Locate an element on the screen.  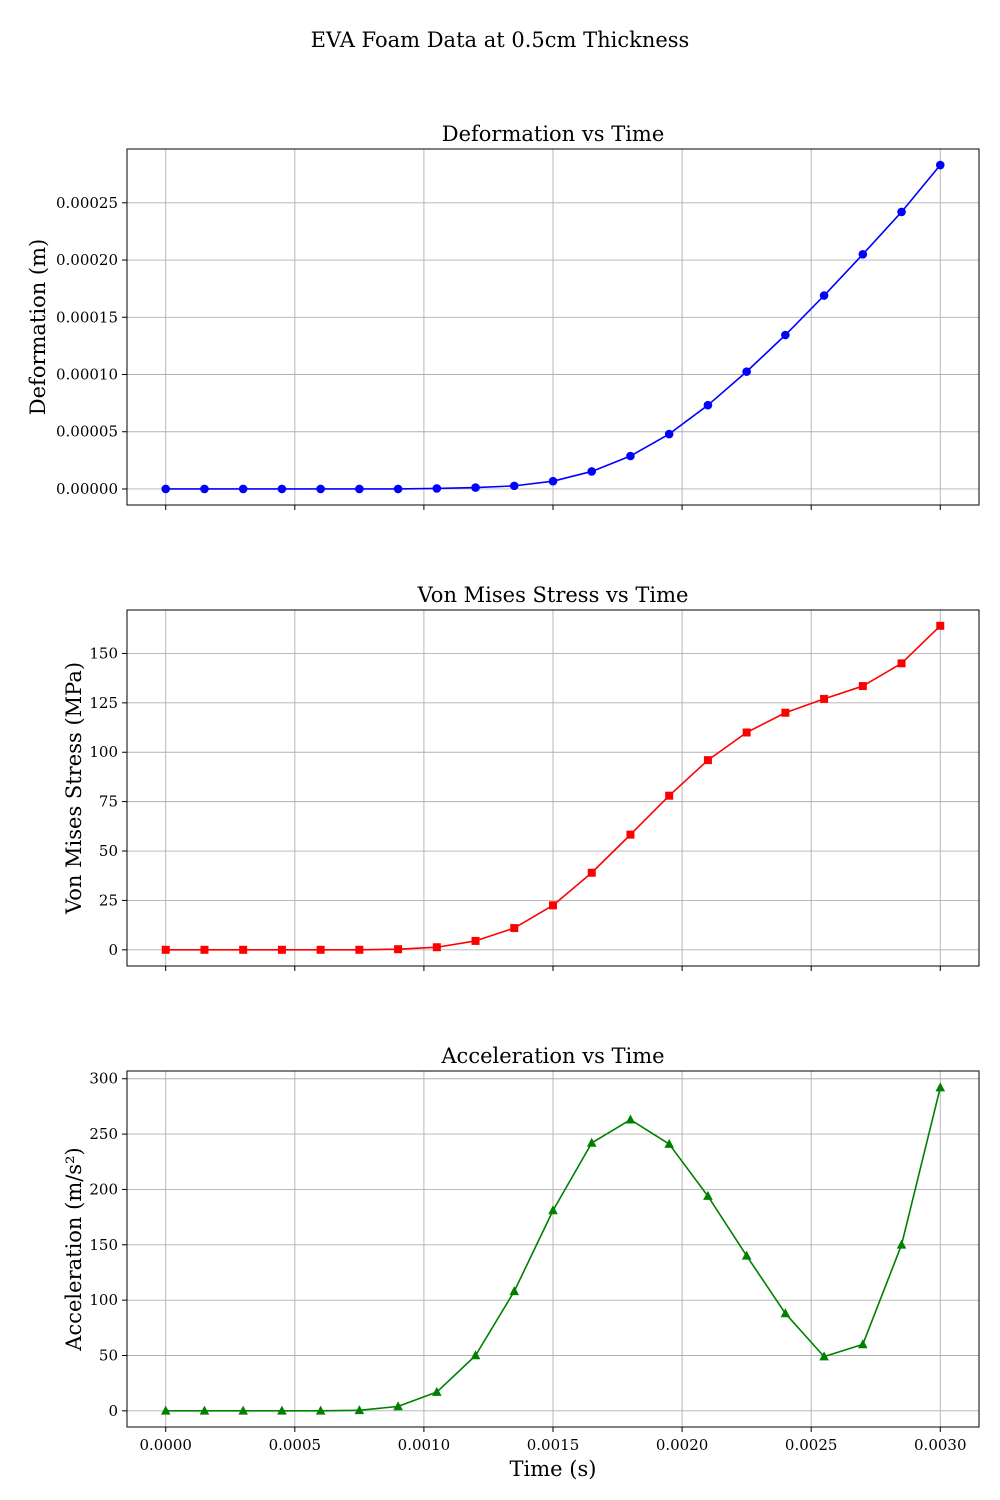
acceleration-y-tick-label: 250 is located at coordinates (103, 1134).